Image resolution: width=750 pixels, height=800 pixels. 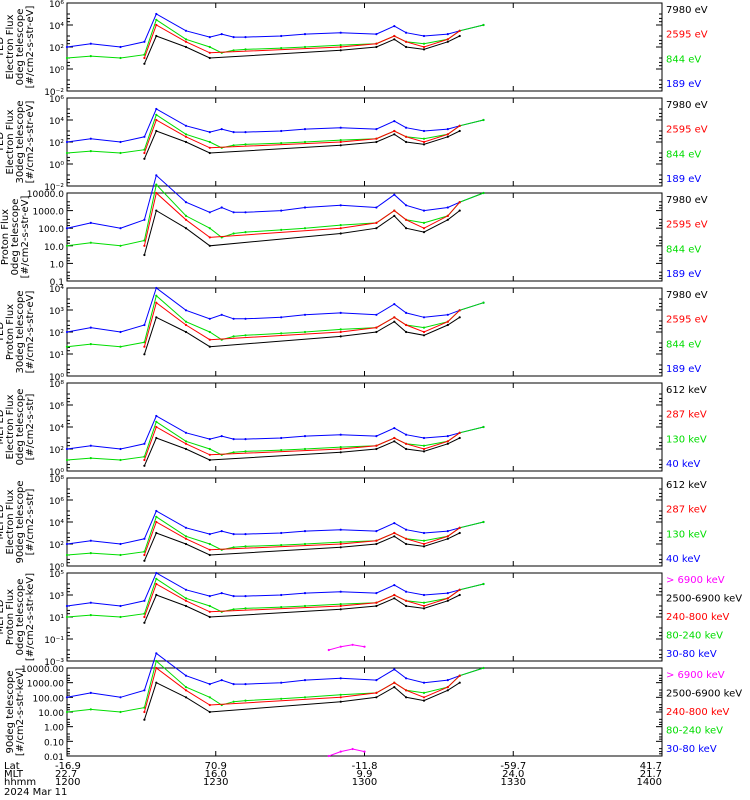 I want to click on y-tick-label: 10⁰, so click(x=56, y=166).